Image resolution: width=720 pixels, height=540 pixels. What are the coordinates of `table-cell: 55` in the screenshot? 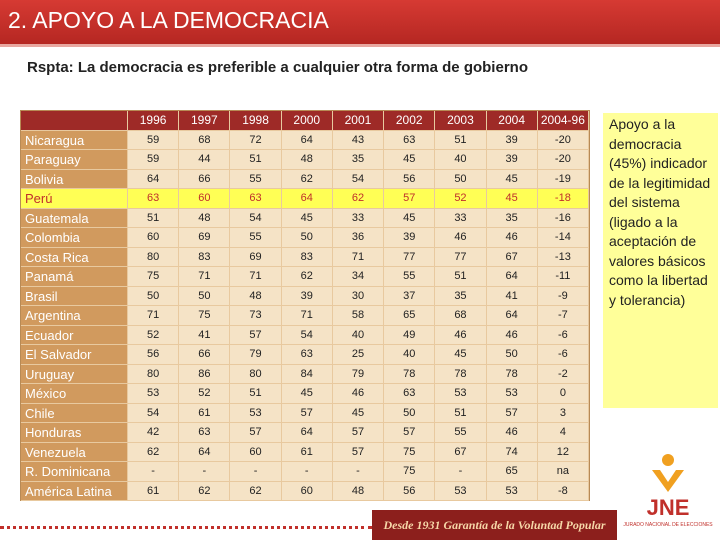 It's located at (461, 433).